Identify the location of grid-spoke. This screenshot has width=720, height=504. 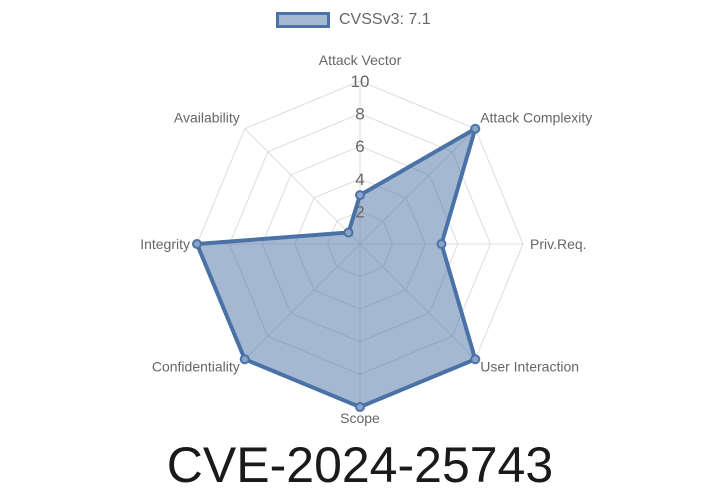
(302, 186).